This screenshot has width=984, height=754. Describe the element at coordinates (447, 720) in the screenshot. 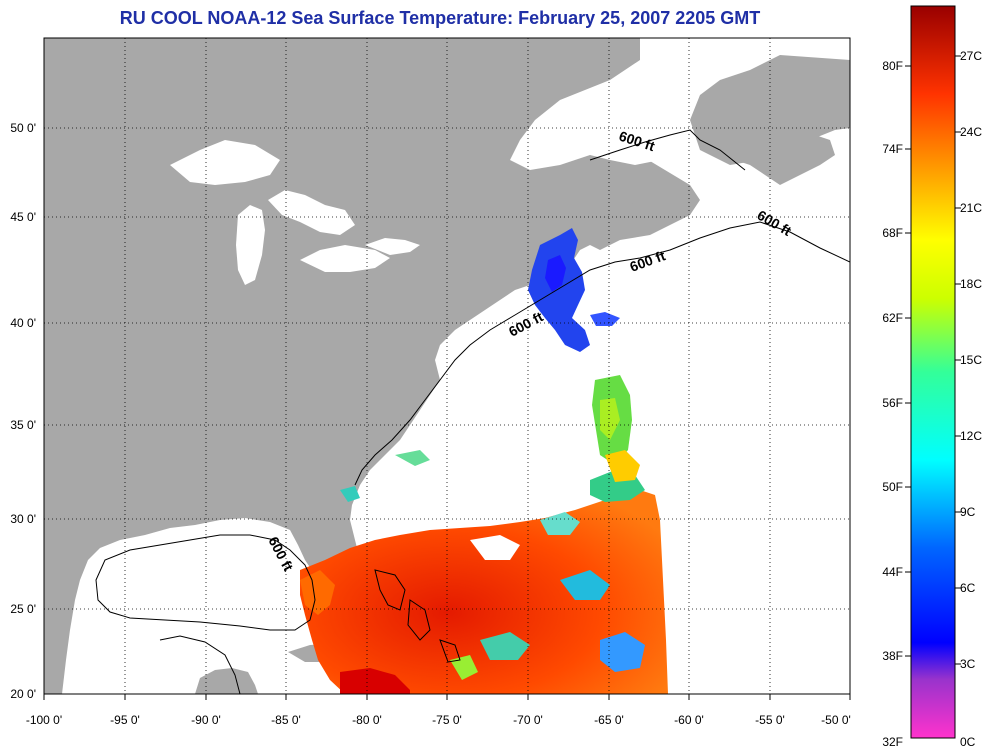

I see `lon-tick-label: -75 0'` at that location.